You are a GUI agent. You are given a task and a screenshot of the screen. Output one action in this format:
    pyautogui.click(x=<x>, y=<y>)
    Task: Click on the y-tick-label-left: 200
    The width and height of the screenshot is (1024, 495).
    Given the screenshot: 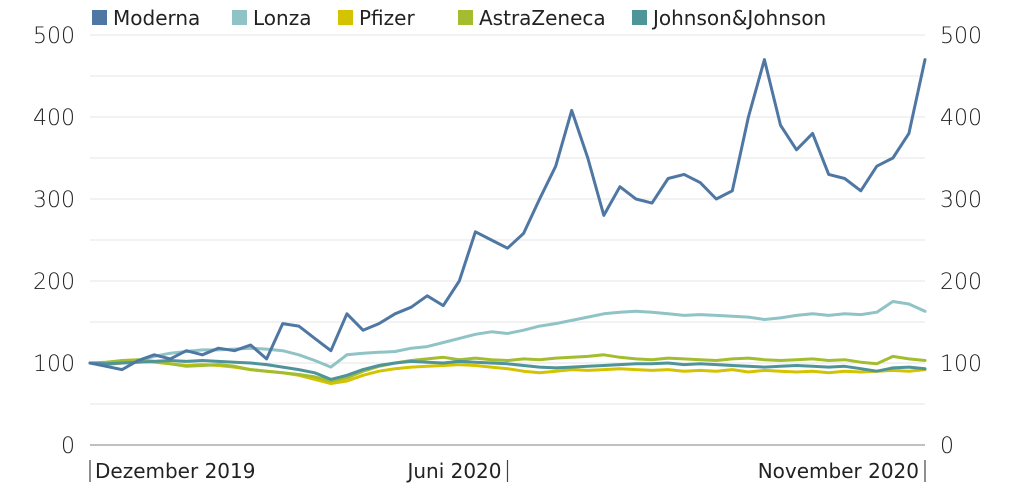 What is the action you would take?
    pyautogui.click(x=54, y=282)
    